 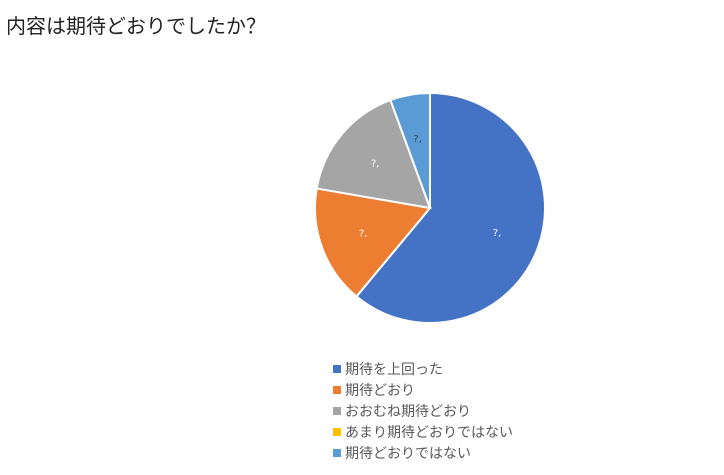 I want to click on legend-label: 期待どおり, so click(x=380, y=390).